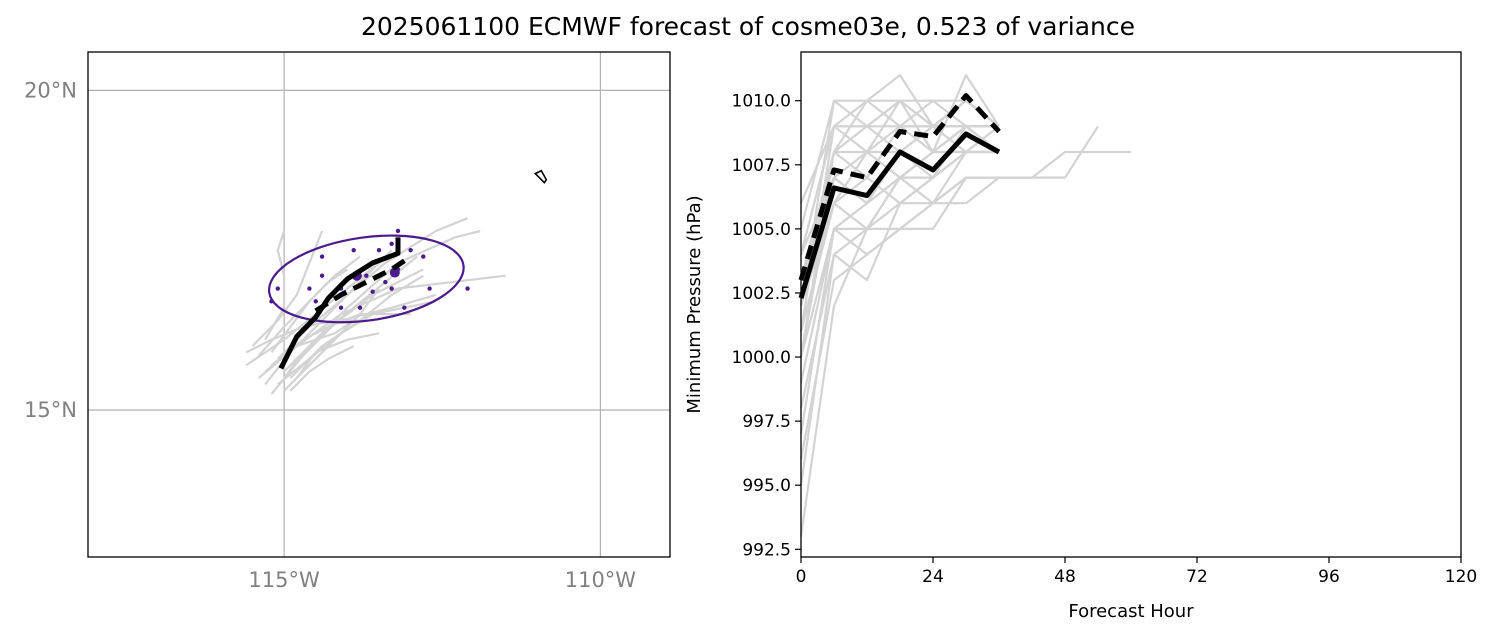  I want to click on mean-position-marker, so click(394, 272).